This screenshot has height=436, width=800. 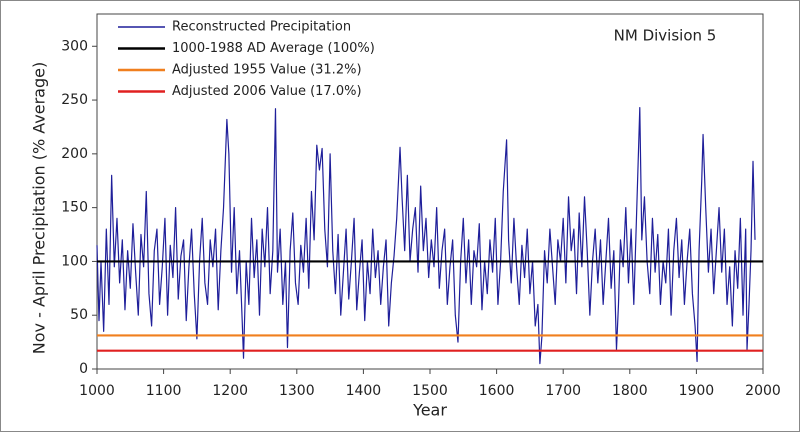 What do you see at coordinates (261, 27) in the screenshot?
I see `legend-label: Reconstructed Precipitation` at bounding box center [261, 27].